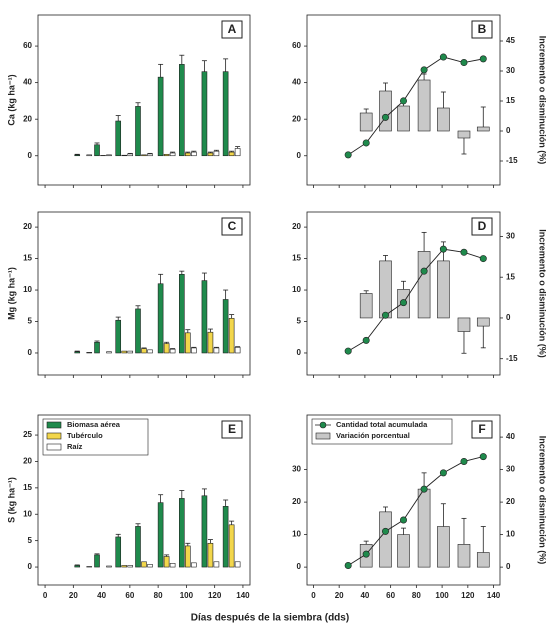  Describe the element at coordinates (232, 29) in the screenshot. I see `panel-letter: A` at that location.